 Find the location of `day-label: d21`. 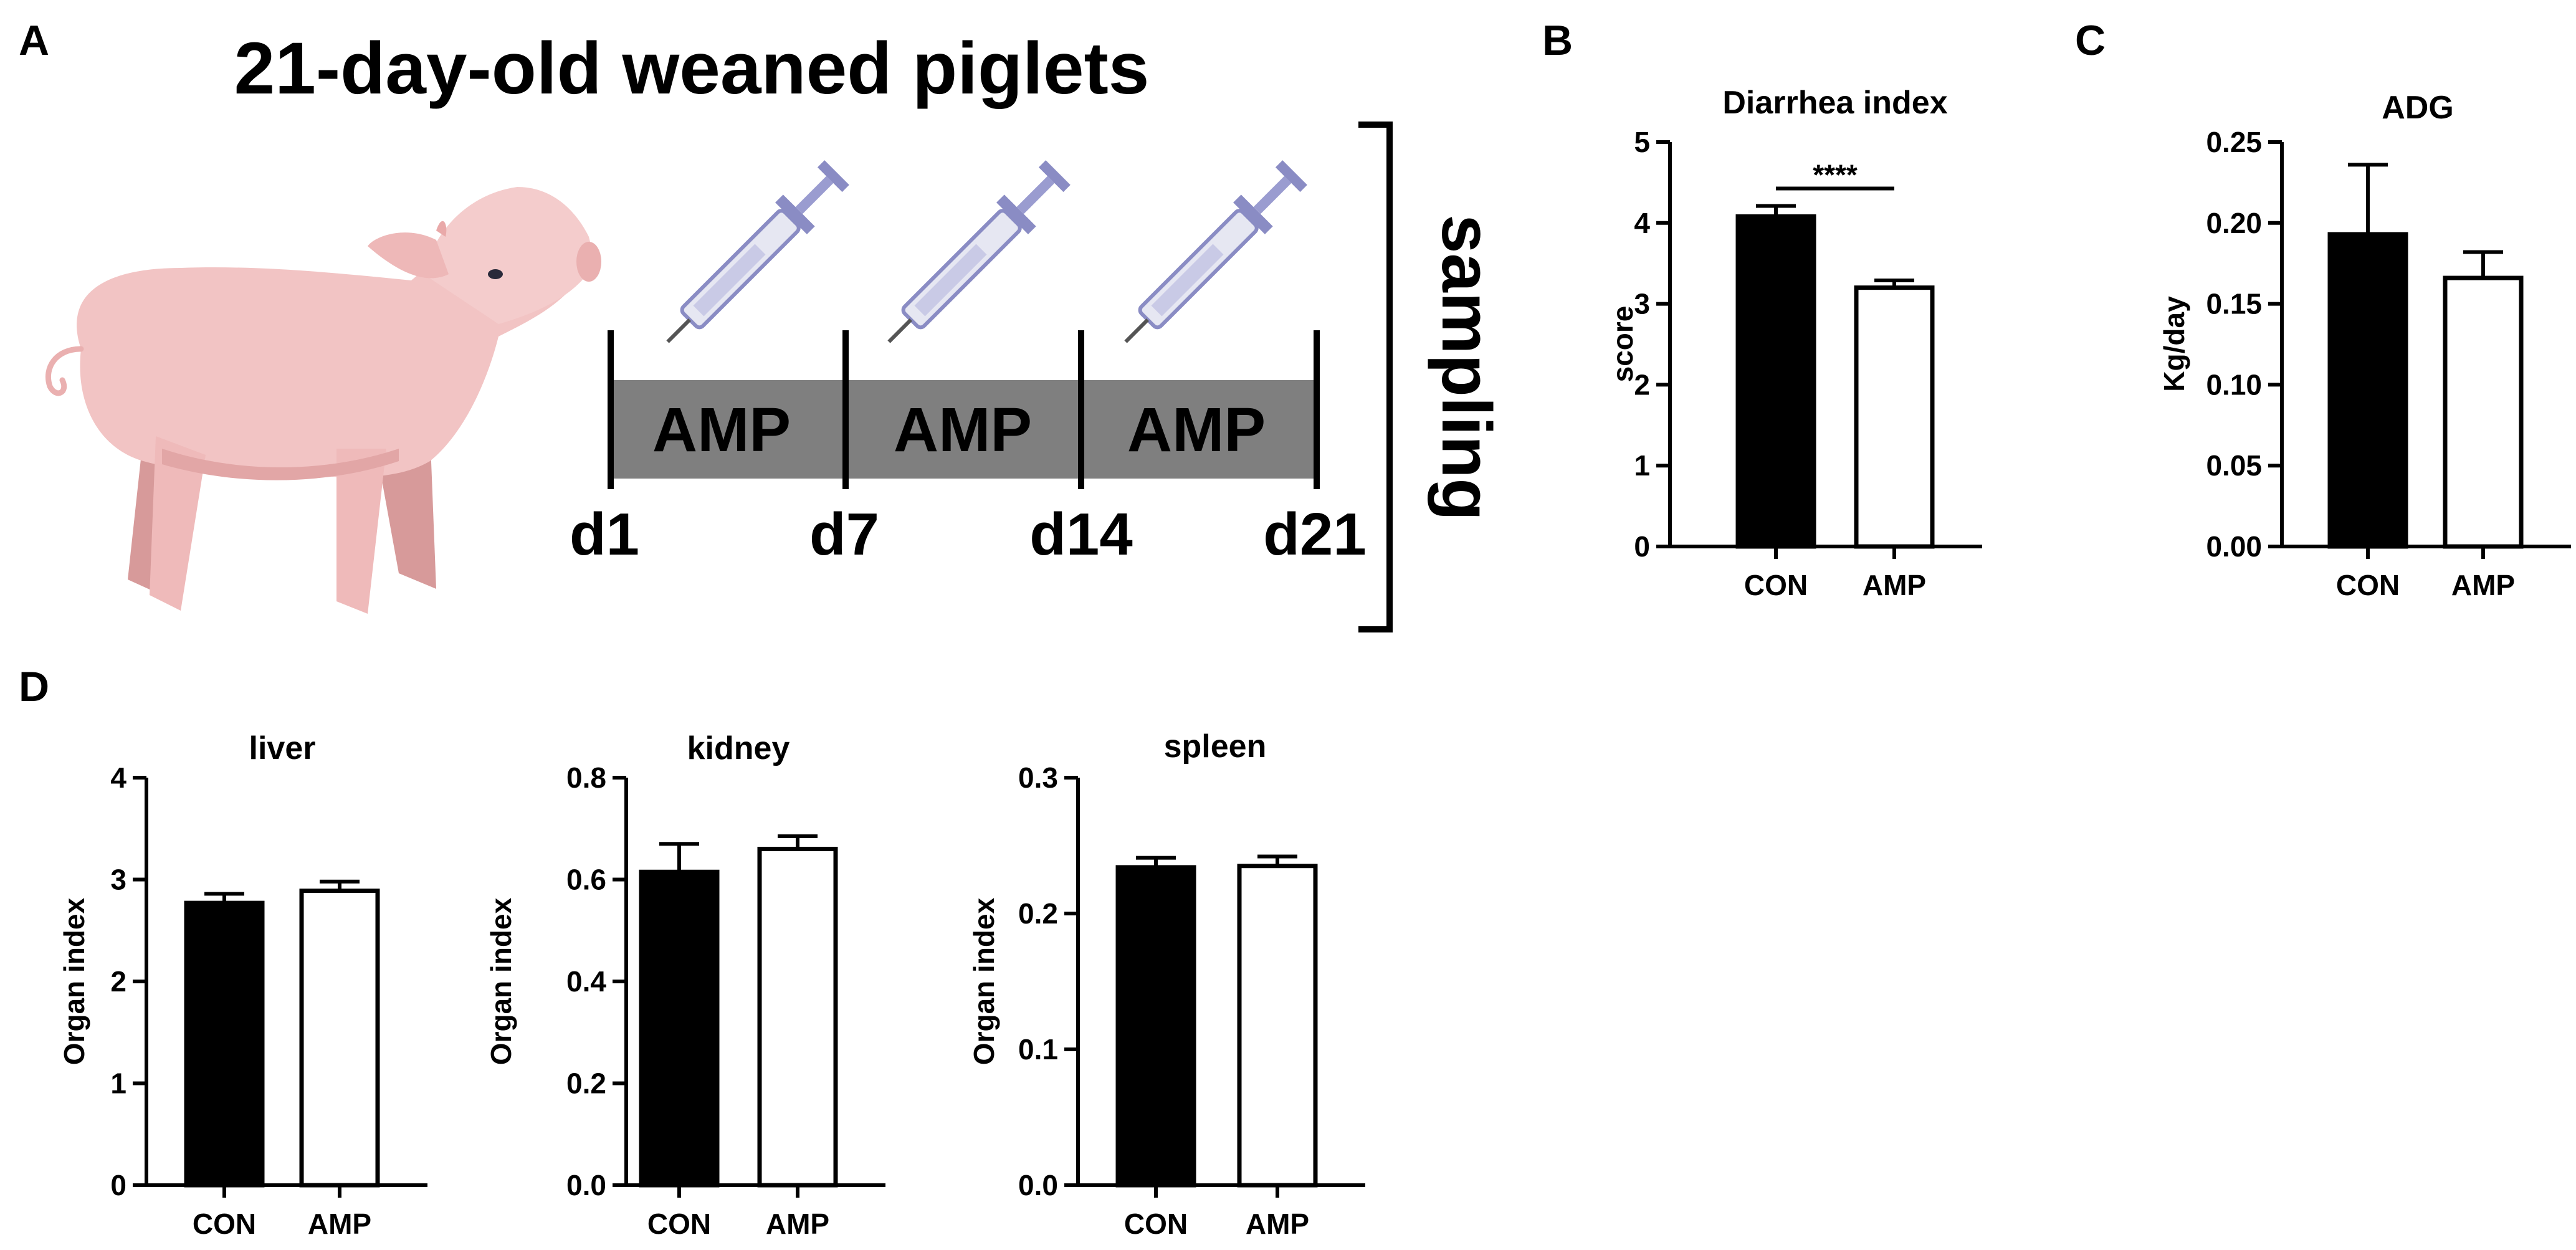

day-label: d21 is located at coordinates (1314, 534).